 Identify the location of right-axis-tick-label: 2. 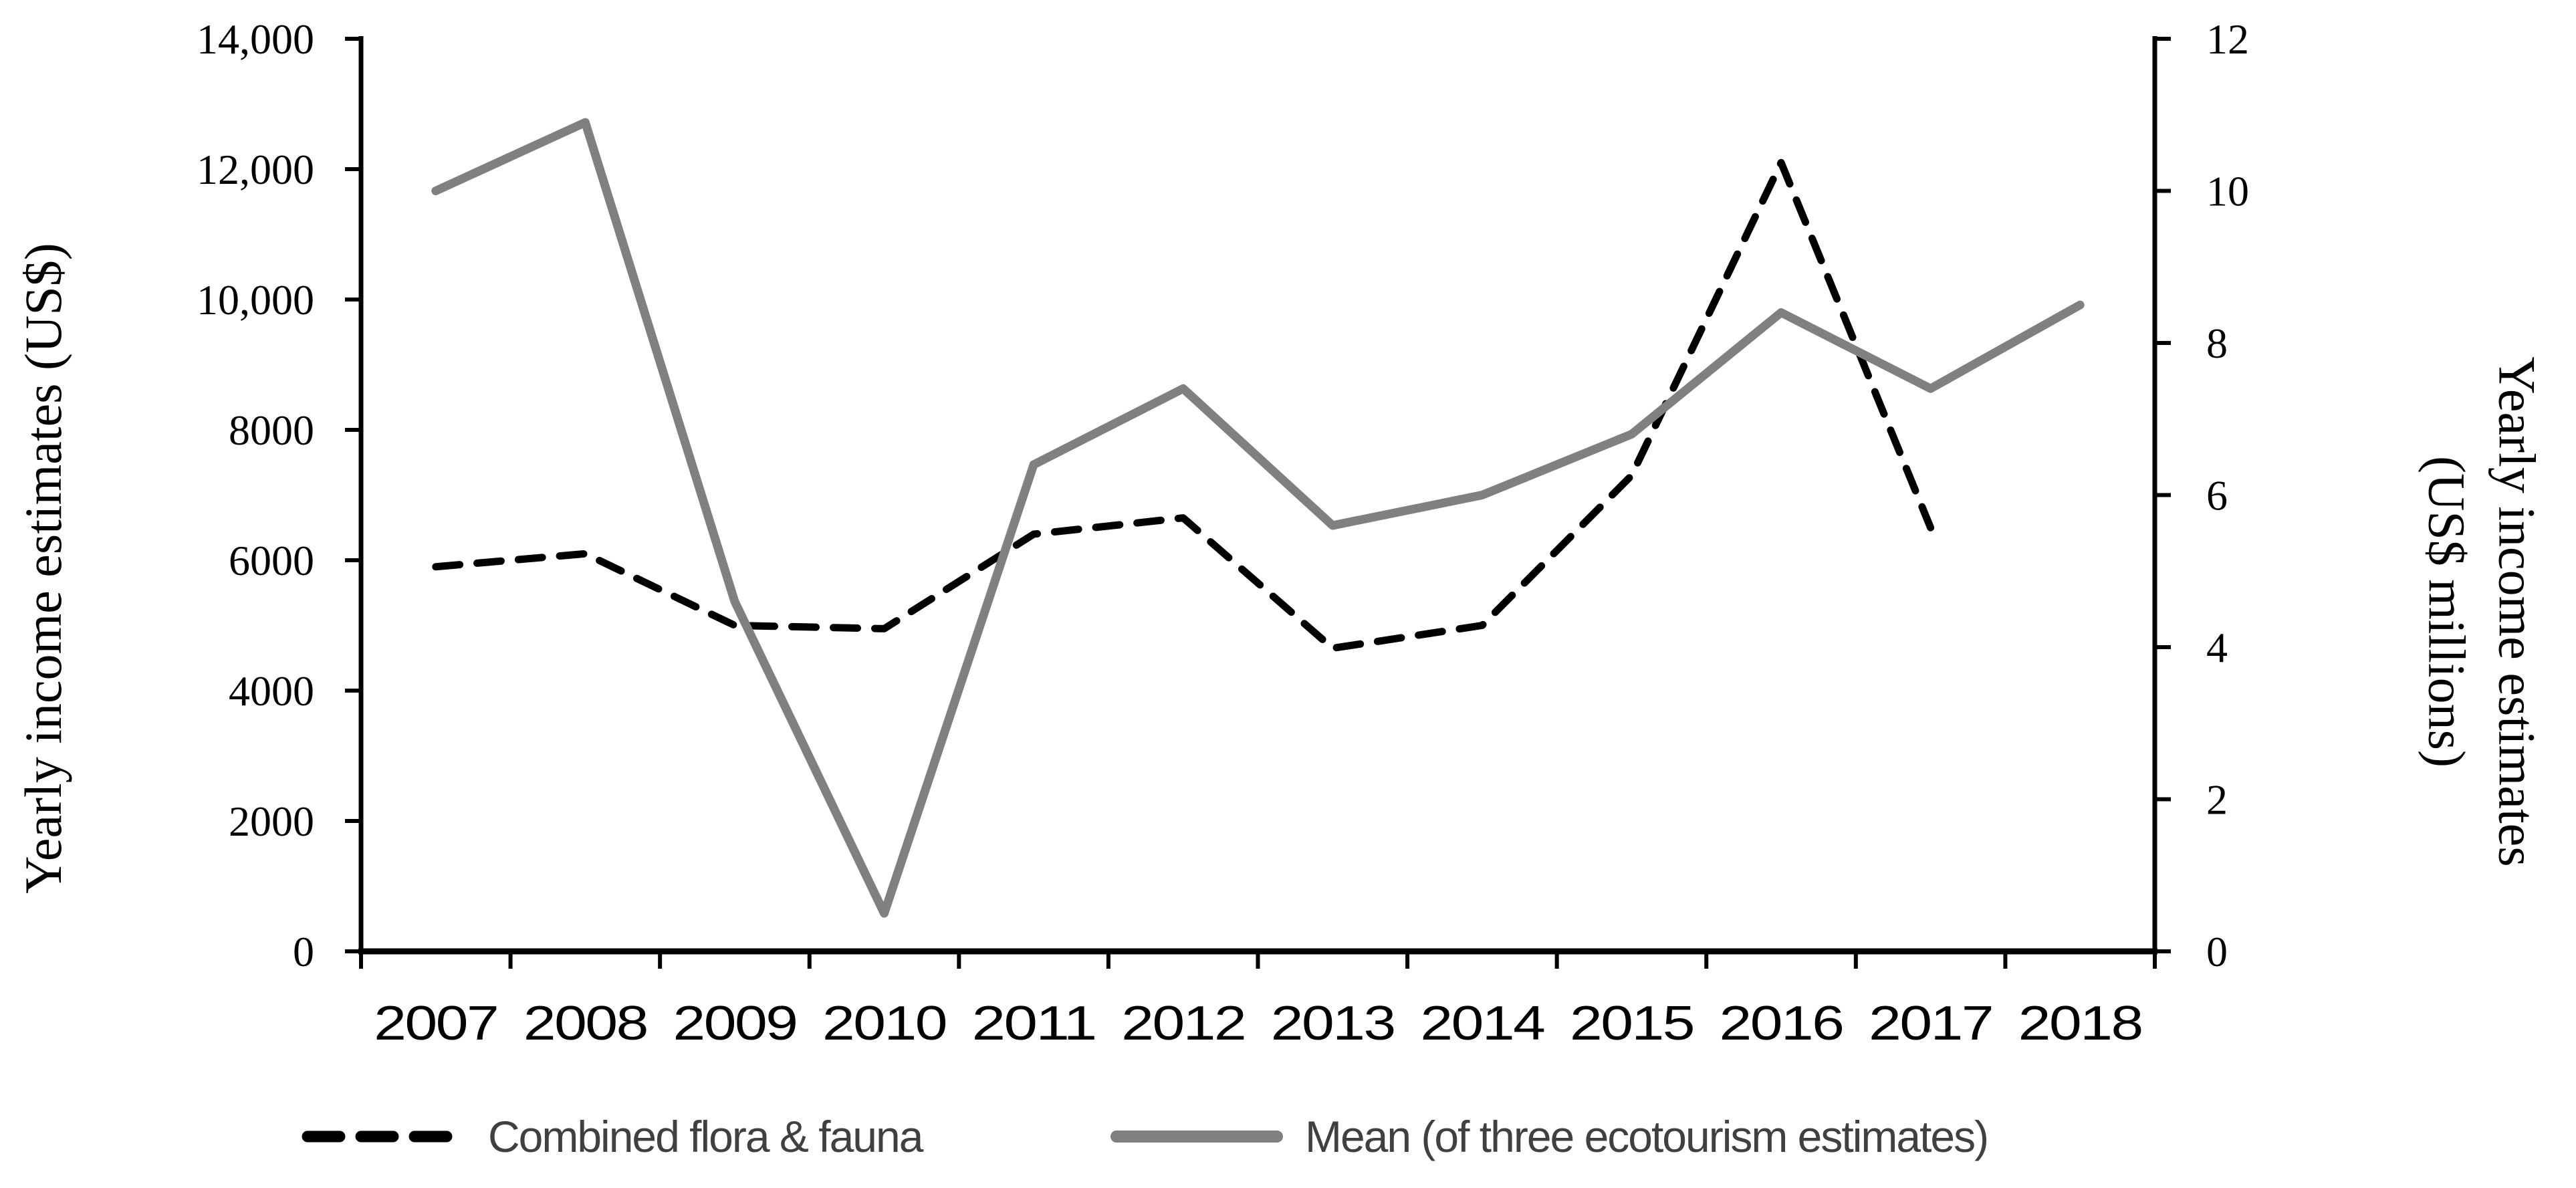
(2217, 800).